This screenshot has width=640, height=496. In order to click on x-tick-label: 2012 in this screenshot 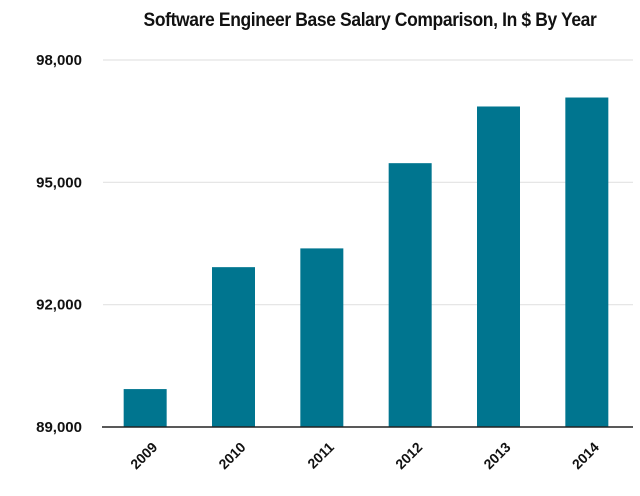, I will do `click(408, 455)`.